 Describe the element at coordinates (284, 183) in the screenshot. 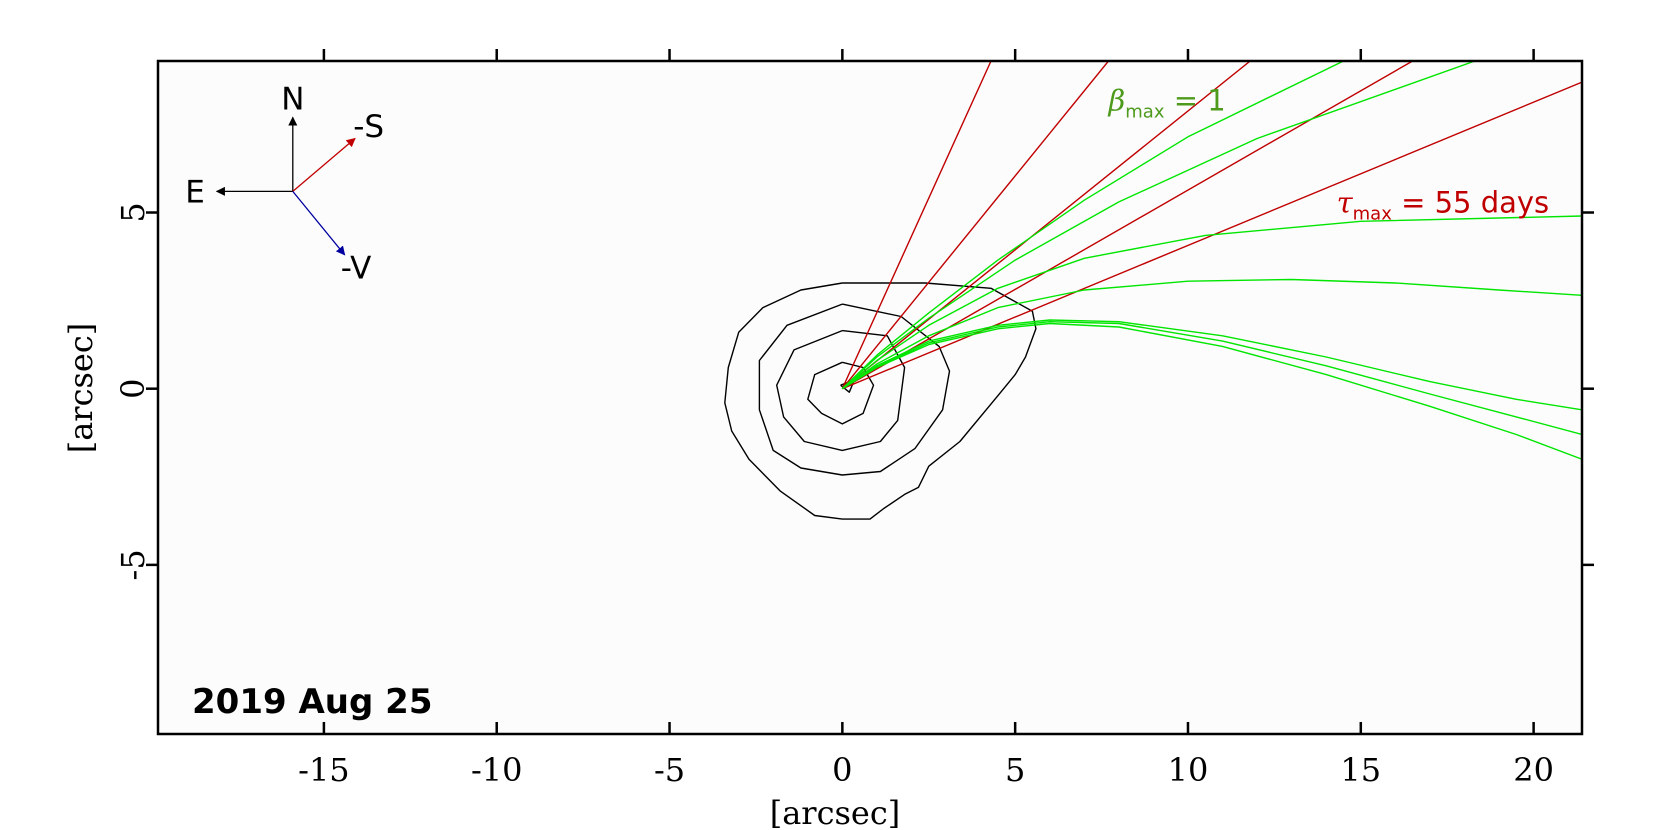

I see `compass-rose: N E -S -V` at that location.